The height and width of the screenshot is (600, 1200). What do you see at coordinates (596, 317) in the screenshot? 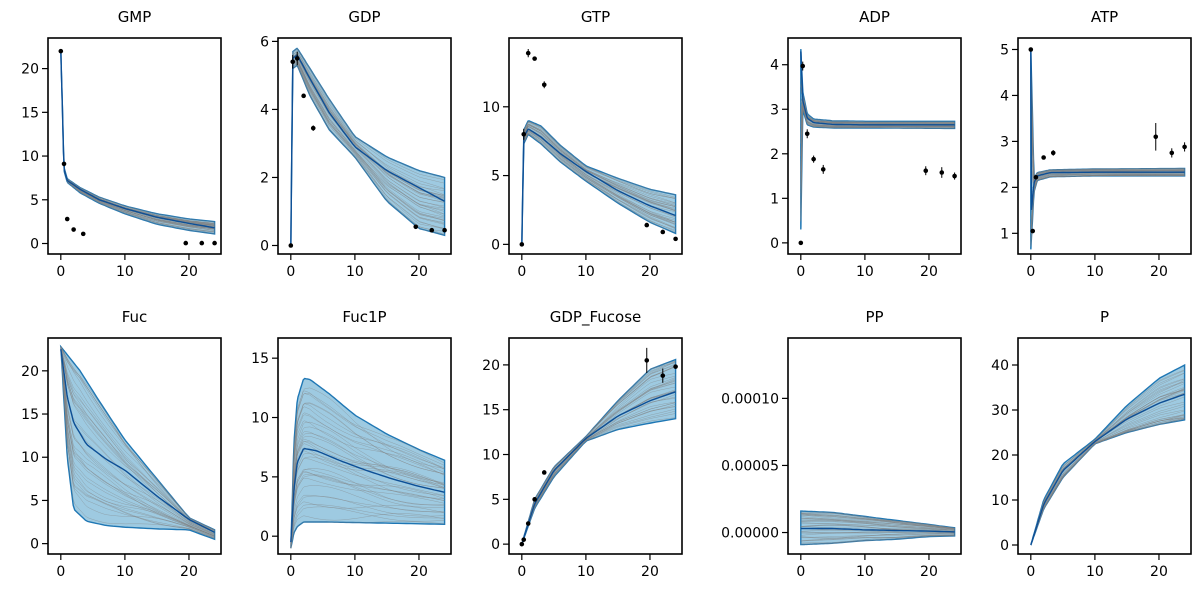
I see `panel-title: GDP_Fucose` at bounding box center [596, 317].